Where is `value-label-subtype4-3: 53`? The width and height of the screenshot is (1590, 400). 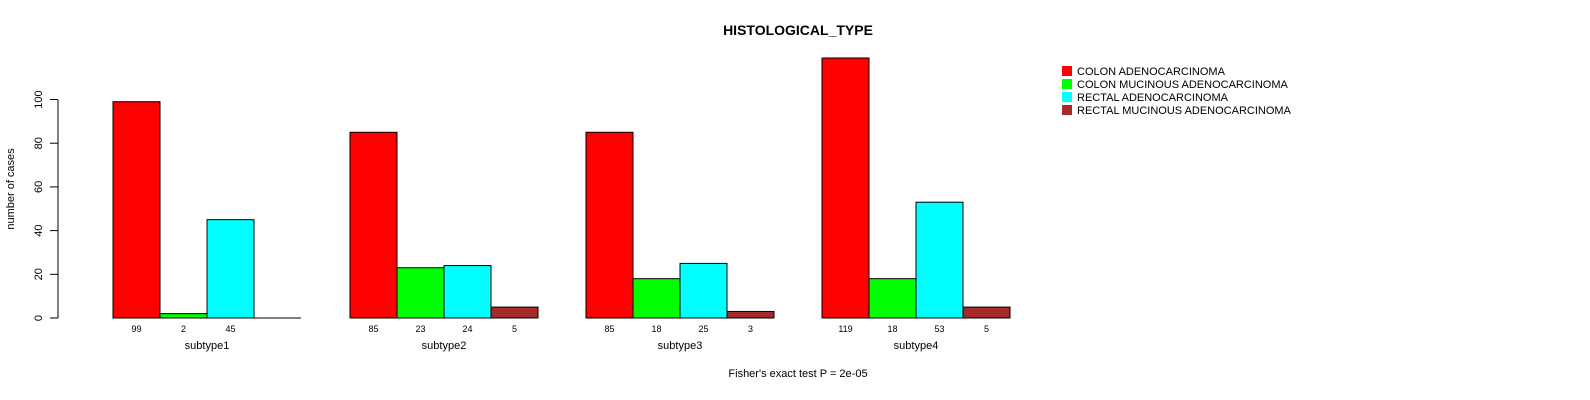
value-label-subtype4-3: 53 is located at coordinates (939, 329).